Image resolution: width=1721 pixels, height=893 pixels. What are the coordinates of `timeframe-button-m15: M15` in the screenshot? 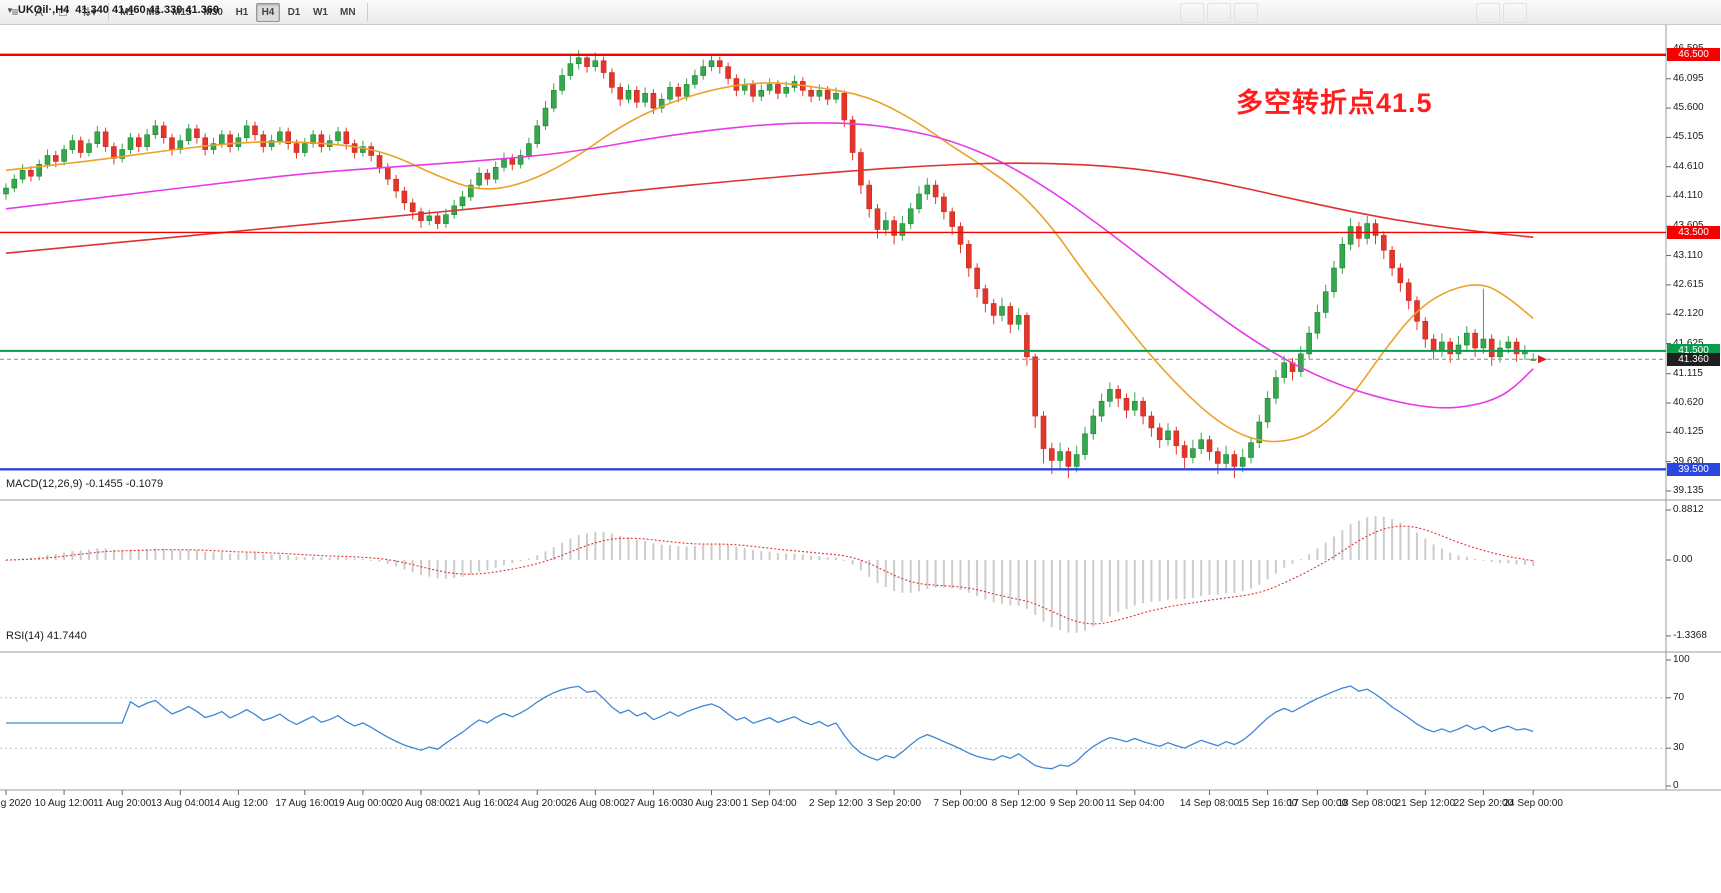 It's located at (182, 12).